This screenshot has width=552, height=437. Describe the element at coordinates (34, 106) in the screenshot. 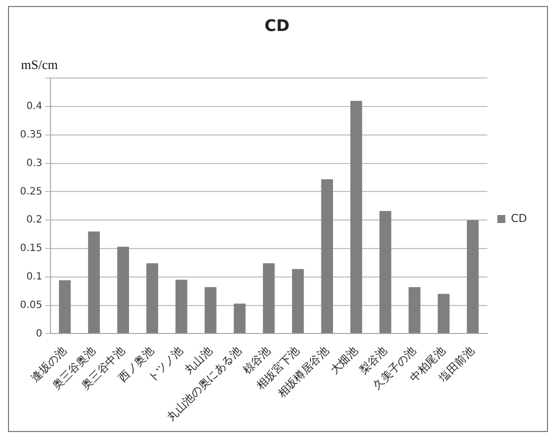

I see `y-tick-label: 0.4` at that location.